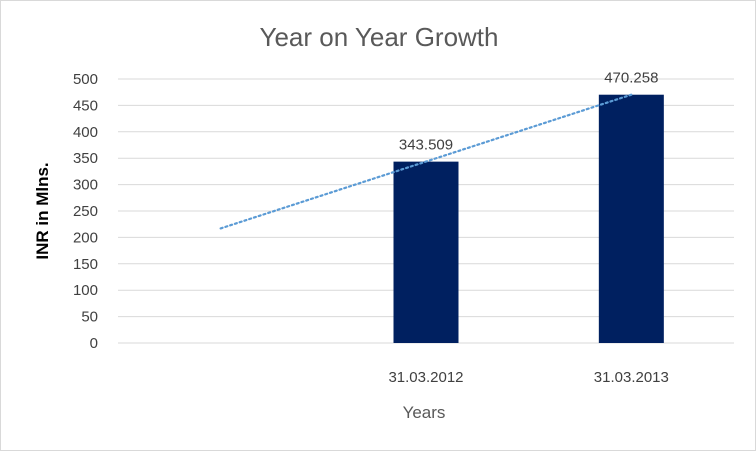 Image resolution: width=756 pixels, height=451 pixels. I want to click on y-tick-label: 400, so click(85, 132).